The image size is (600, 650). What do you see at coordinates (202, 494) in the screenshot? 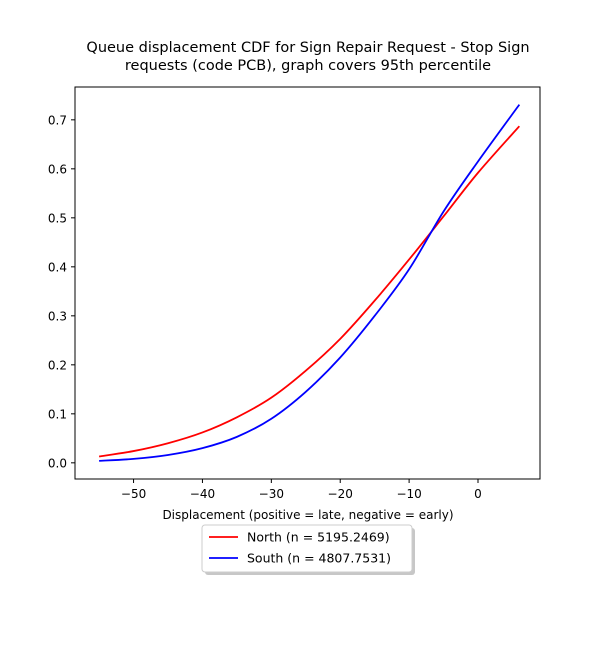
I see `x-tick-label: −40` at bounding box center [202, 494].